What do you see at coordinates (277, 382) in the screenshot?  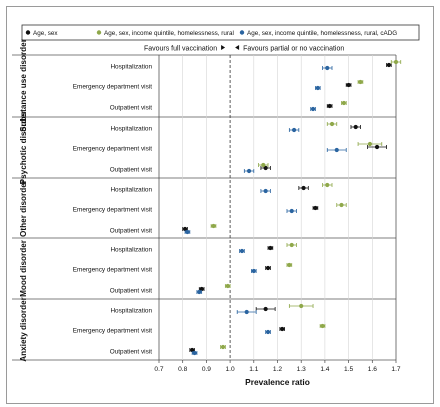 I see `x-axis-title: Prevalence ratio` at bounding box center [277, 382].